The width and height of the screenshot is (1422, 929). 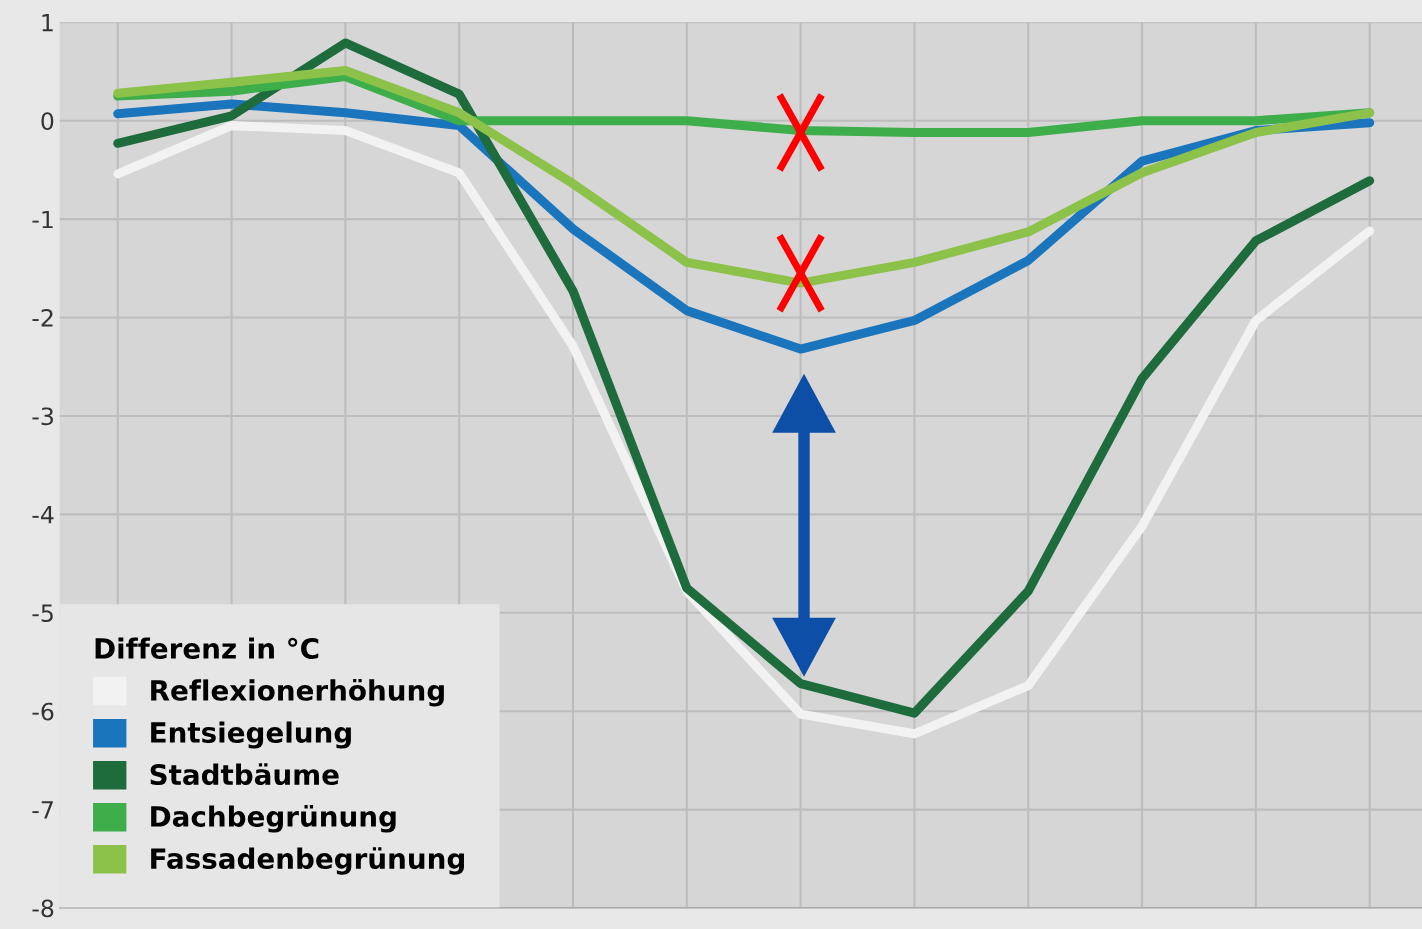 I want to click on legend-label: Stadtbäume, so click(x=244, y=774).